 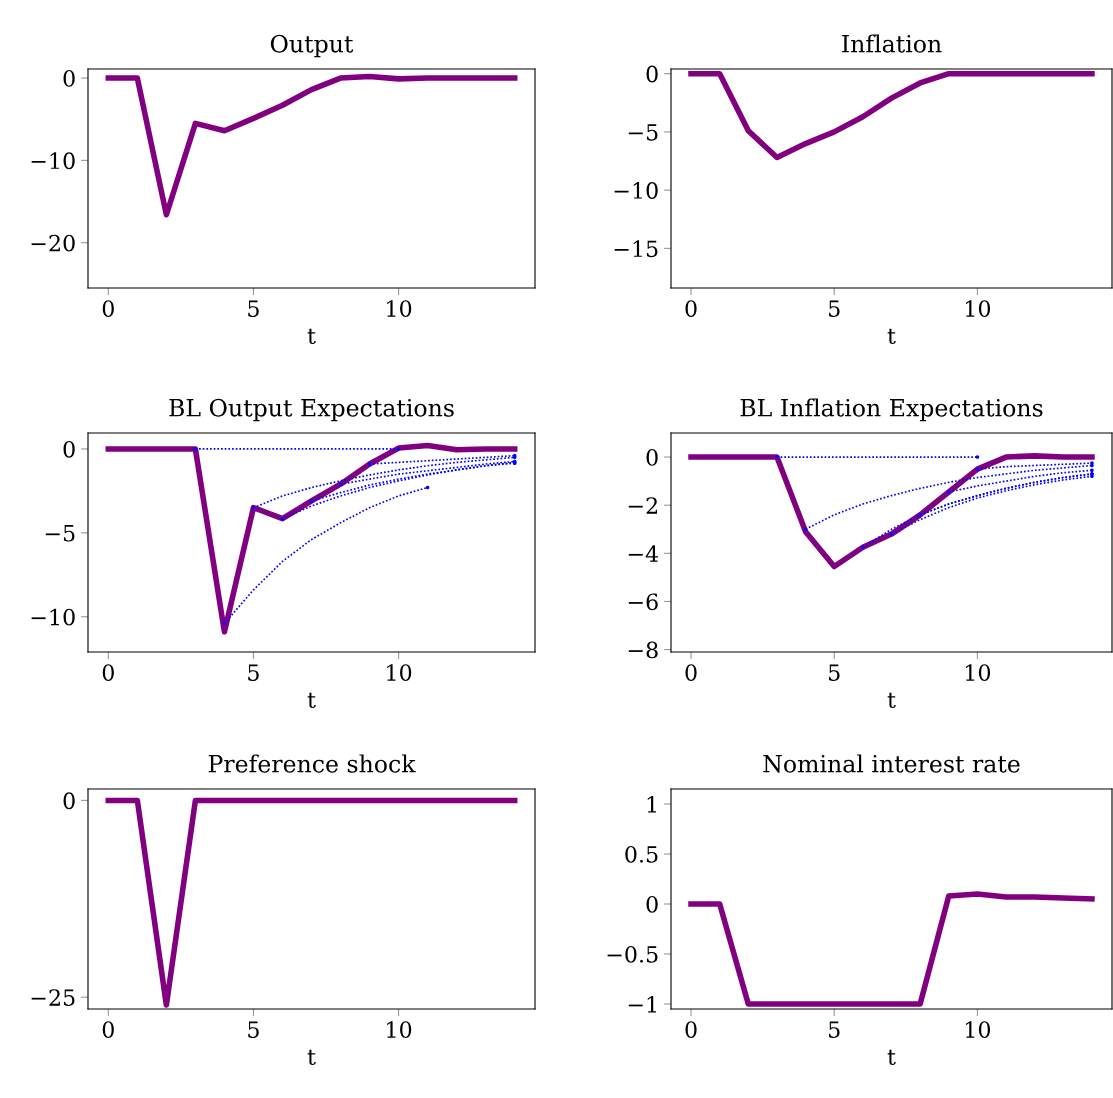 I want to click on chart-title: Inflation, so click(x=892, y=43).